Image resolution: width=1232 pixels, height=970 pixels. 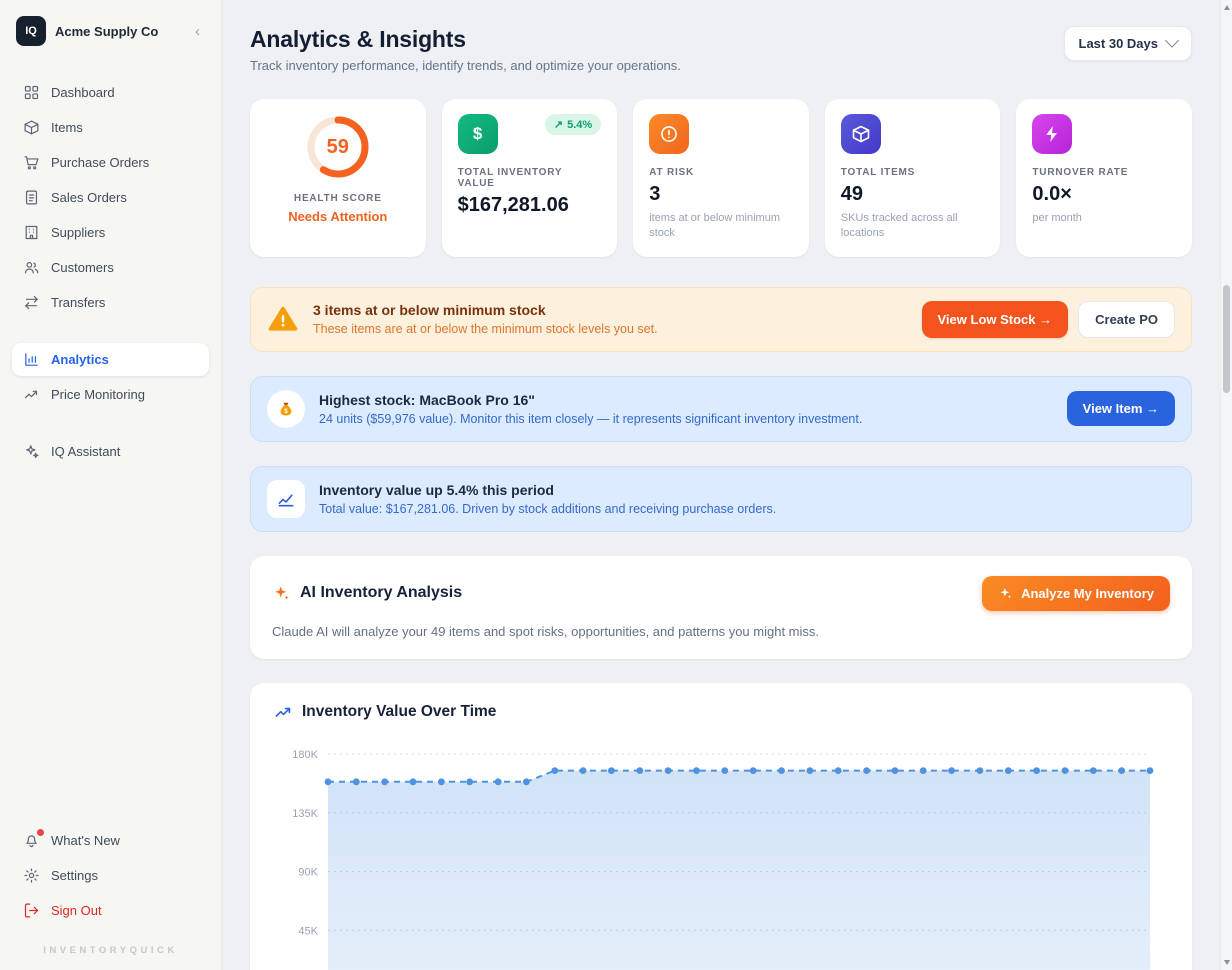 What do you see at coordinates (286, 408) in the screenshot?
I see `money-bag-icon: $` at bounding box center [286, 408].